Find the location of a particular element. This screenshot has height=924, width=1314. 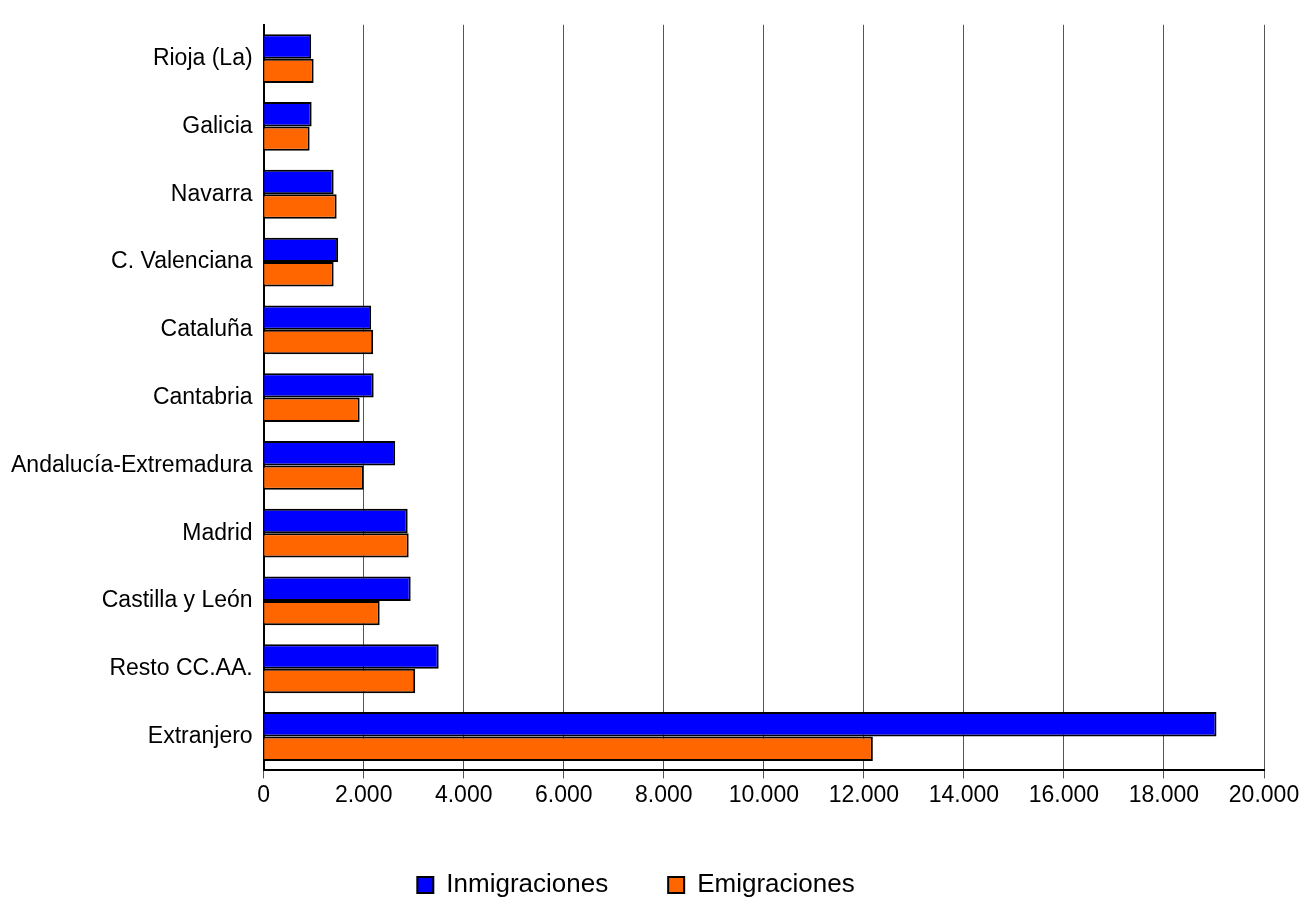

y-tick-label: Andalucía-Extremadura is located at coordinates (132, 463).